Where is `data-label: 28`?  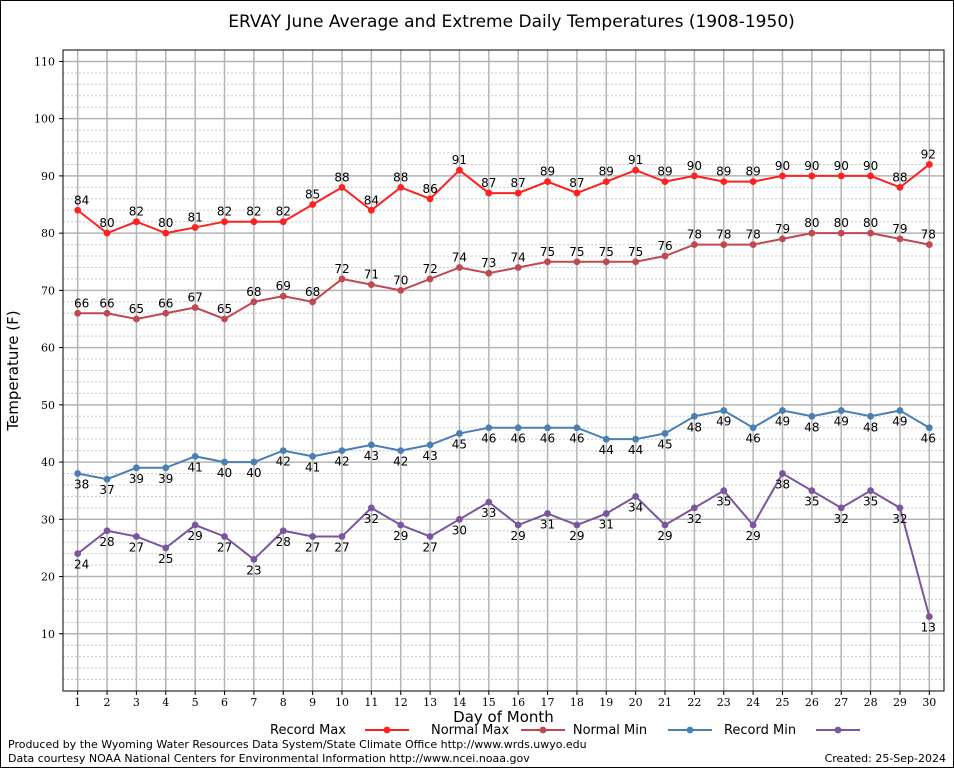
data-label: 28 is located at coordinates (106, 542).